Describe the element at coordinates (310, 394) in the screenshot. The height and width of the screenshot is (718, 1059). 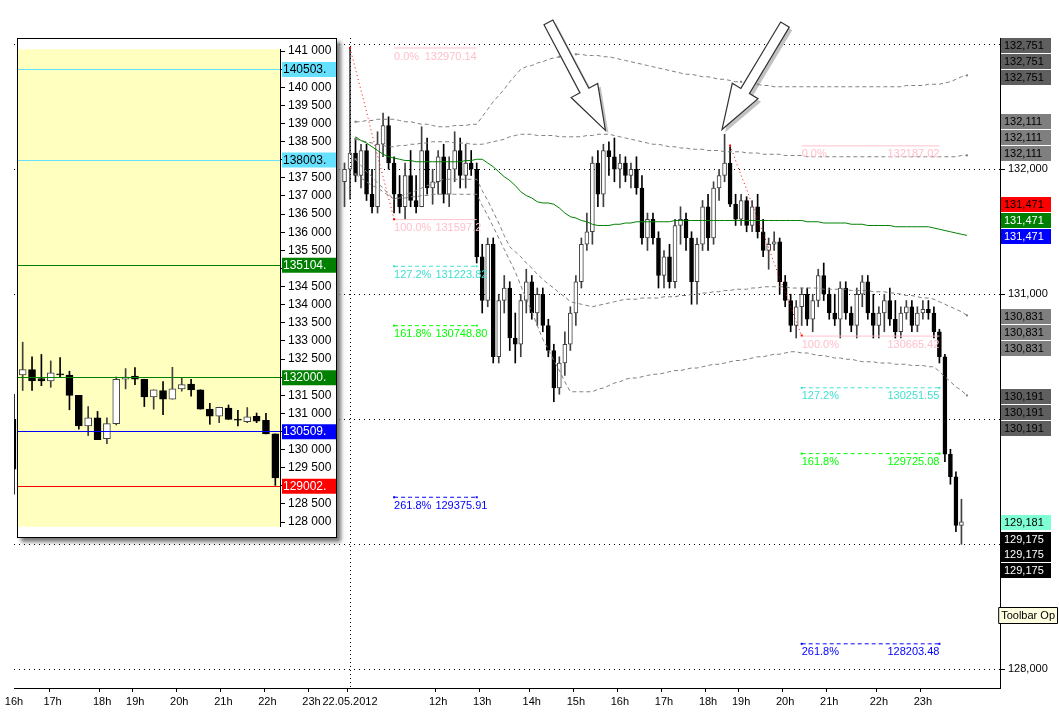
I see `y-tick-label: 131 500` at that location.